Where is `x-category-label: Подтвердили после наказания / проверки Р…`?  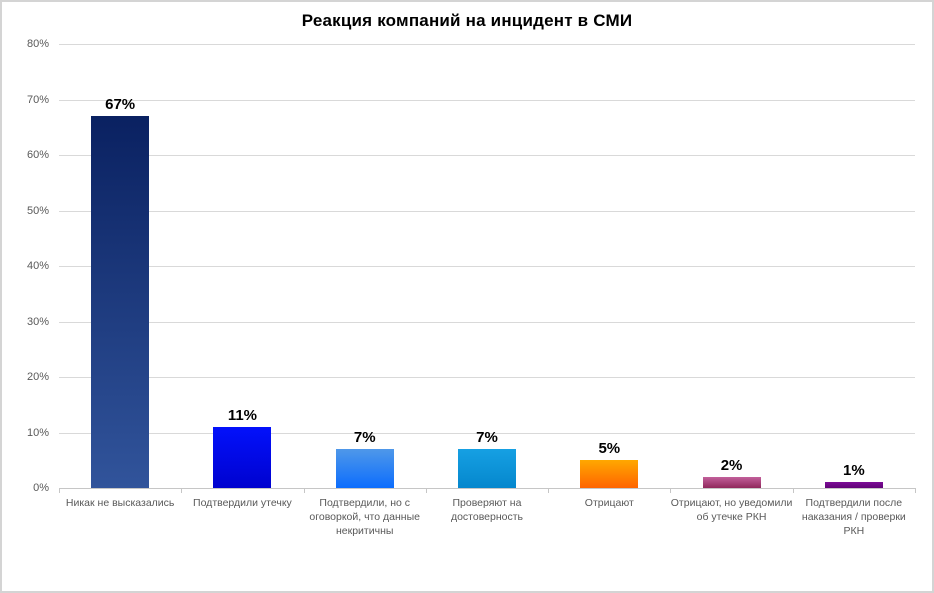 x-category-label: Подтвердили после наказания / проверки Р… is located at coordinates (853, 517).